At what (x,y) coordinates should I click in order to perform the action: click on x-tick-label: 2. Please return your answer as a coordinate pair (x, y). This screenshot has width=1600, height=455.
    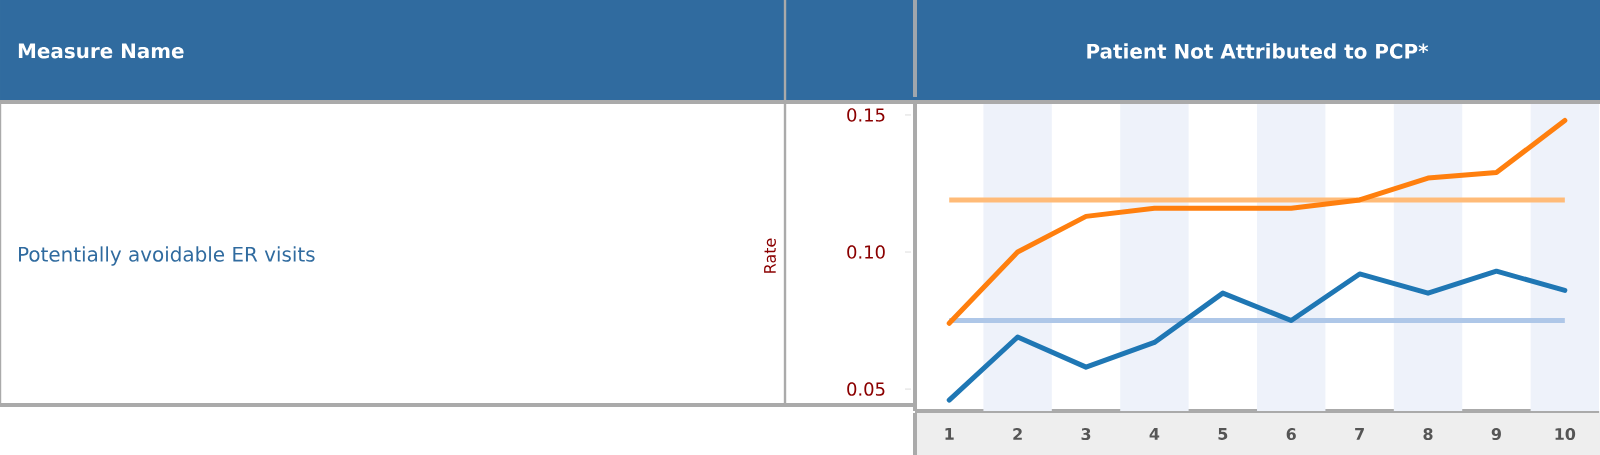
    Looking at the image, I should click on (1017, 434).